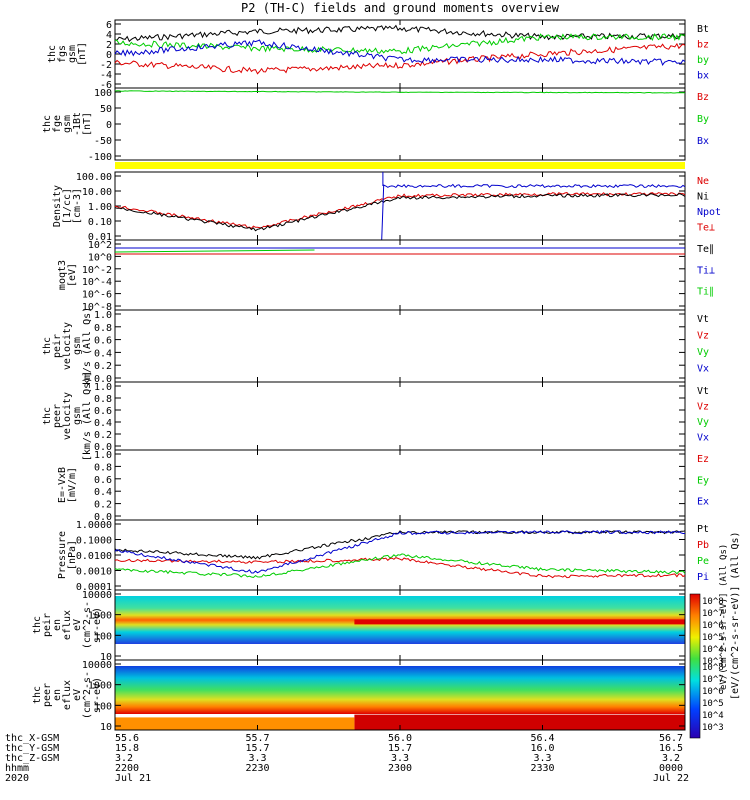  I want to click on y-tick-label: -6, so click(106, 85).